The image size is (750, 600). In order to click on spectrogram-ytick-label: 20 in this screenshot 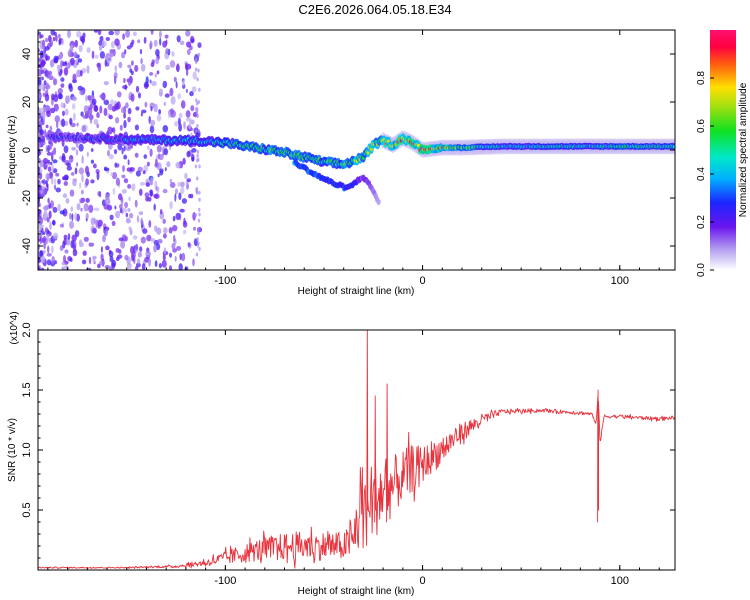, I will do `click(27, 102)`.